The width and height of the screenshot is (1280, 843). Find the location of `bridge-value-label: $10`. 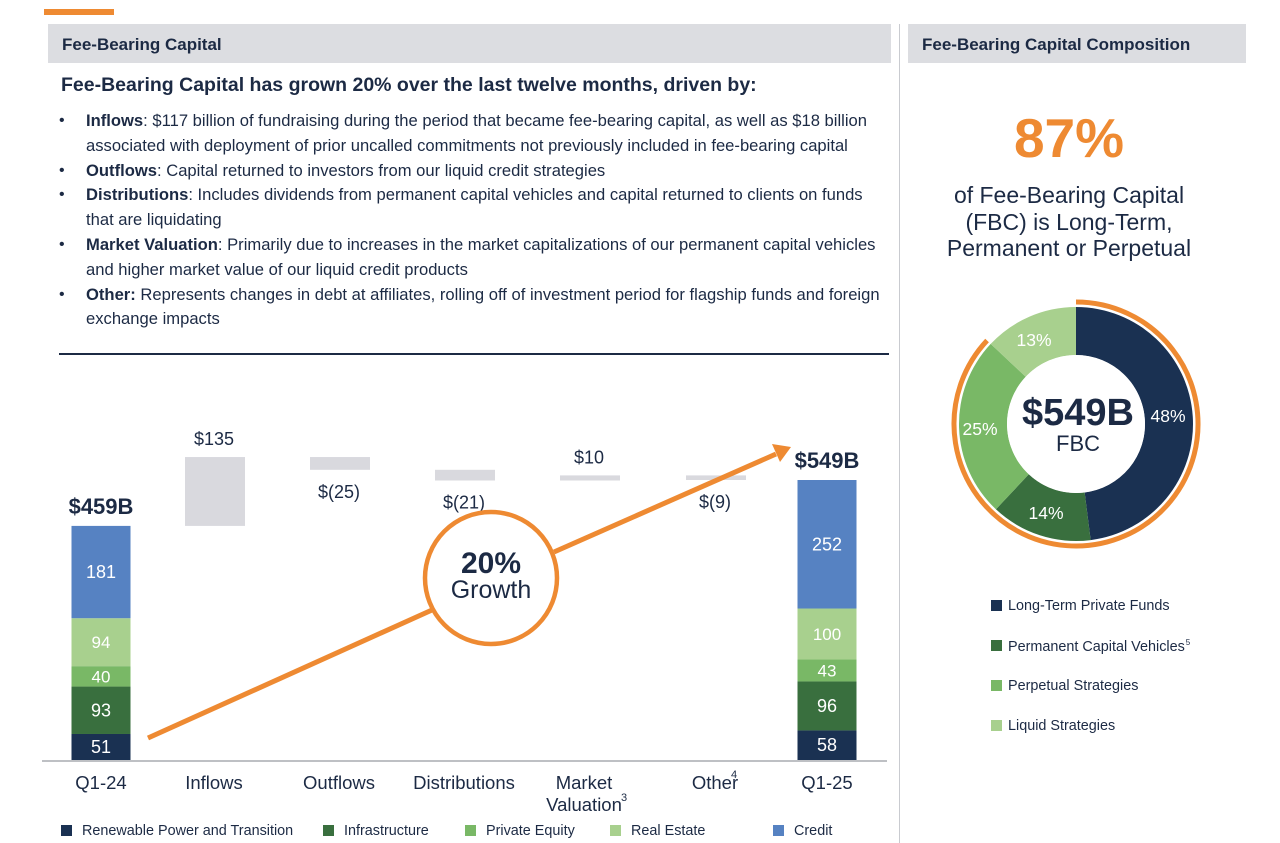

bridge-value-label: $10 is located at coordinates (589, 457).